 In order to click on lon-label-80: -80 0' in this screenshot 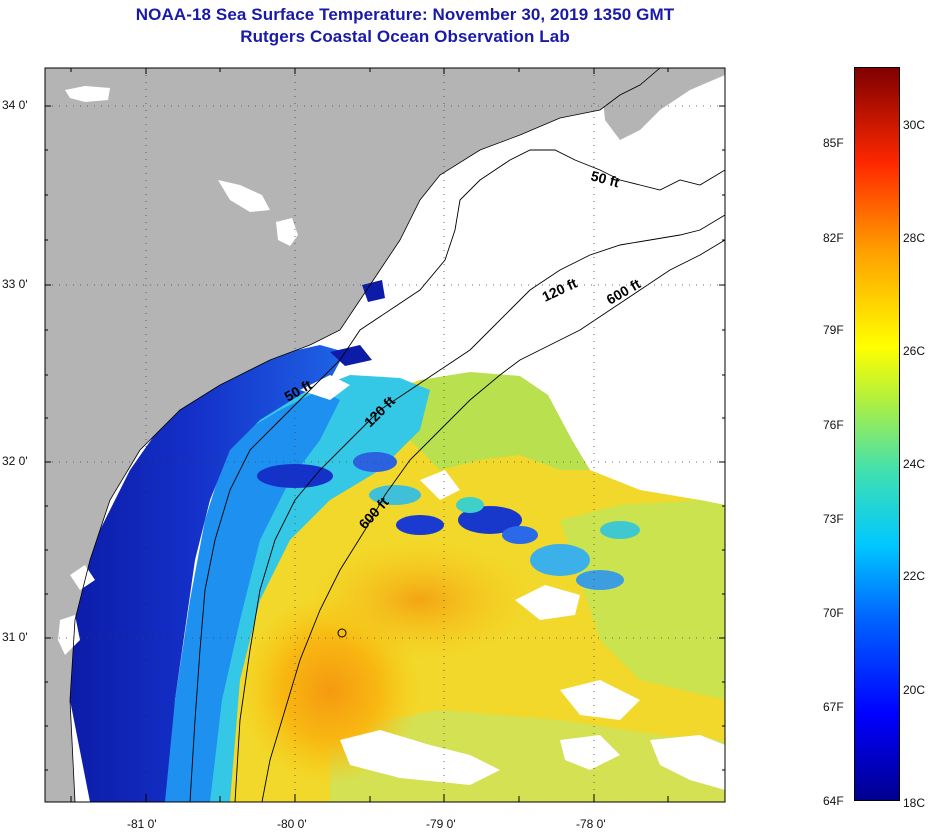, I will do `click(292, 824)`.